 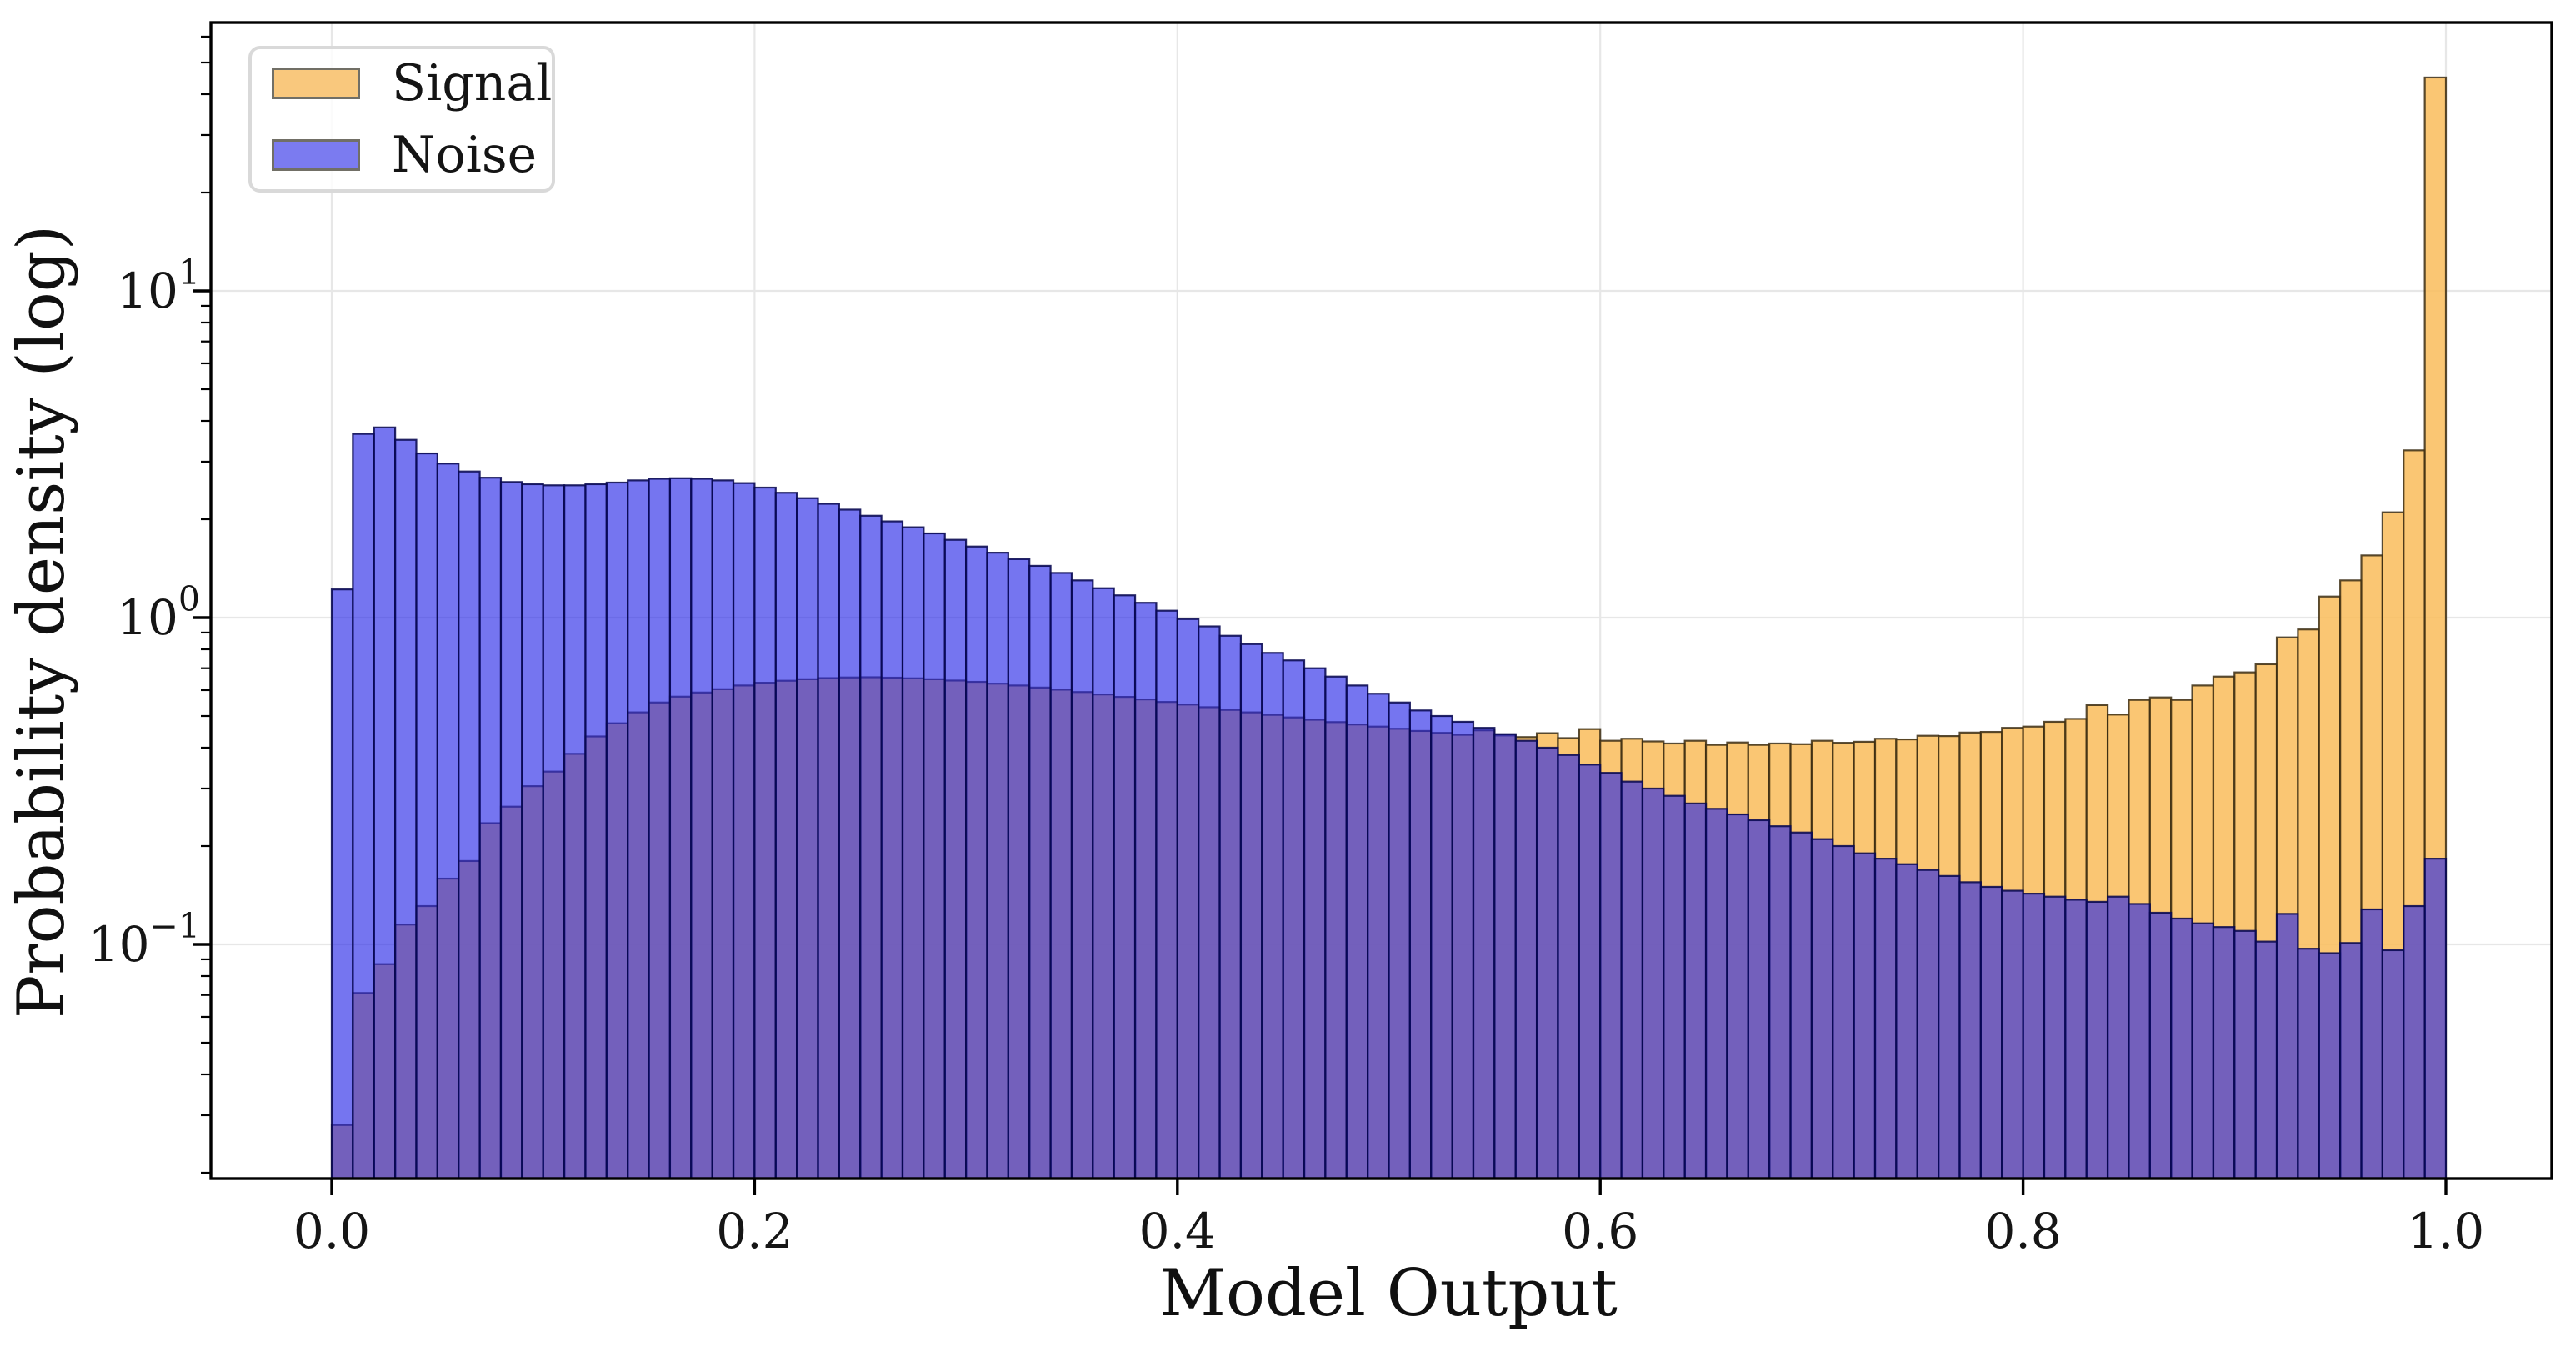 What do you see at coordinates (42, 622) in the screenshot?
I see `y-axis-label: Probability density (log)` at bounding box center [42, 622].